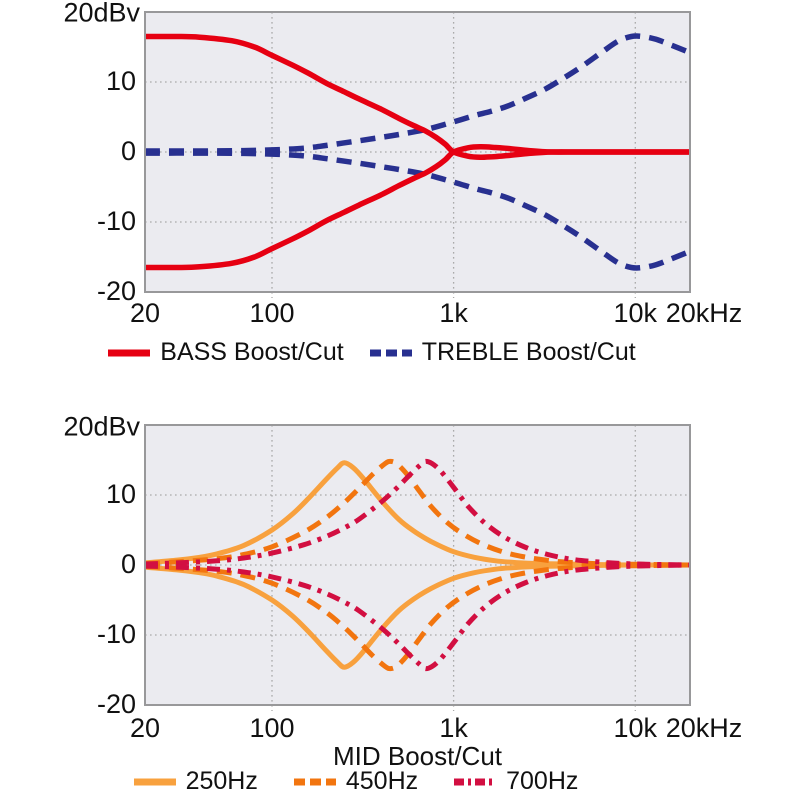 This screenshot has width=800, height=800. I want to click on legend-item: 700Hz, so click(516, 781).